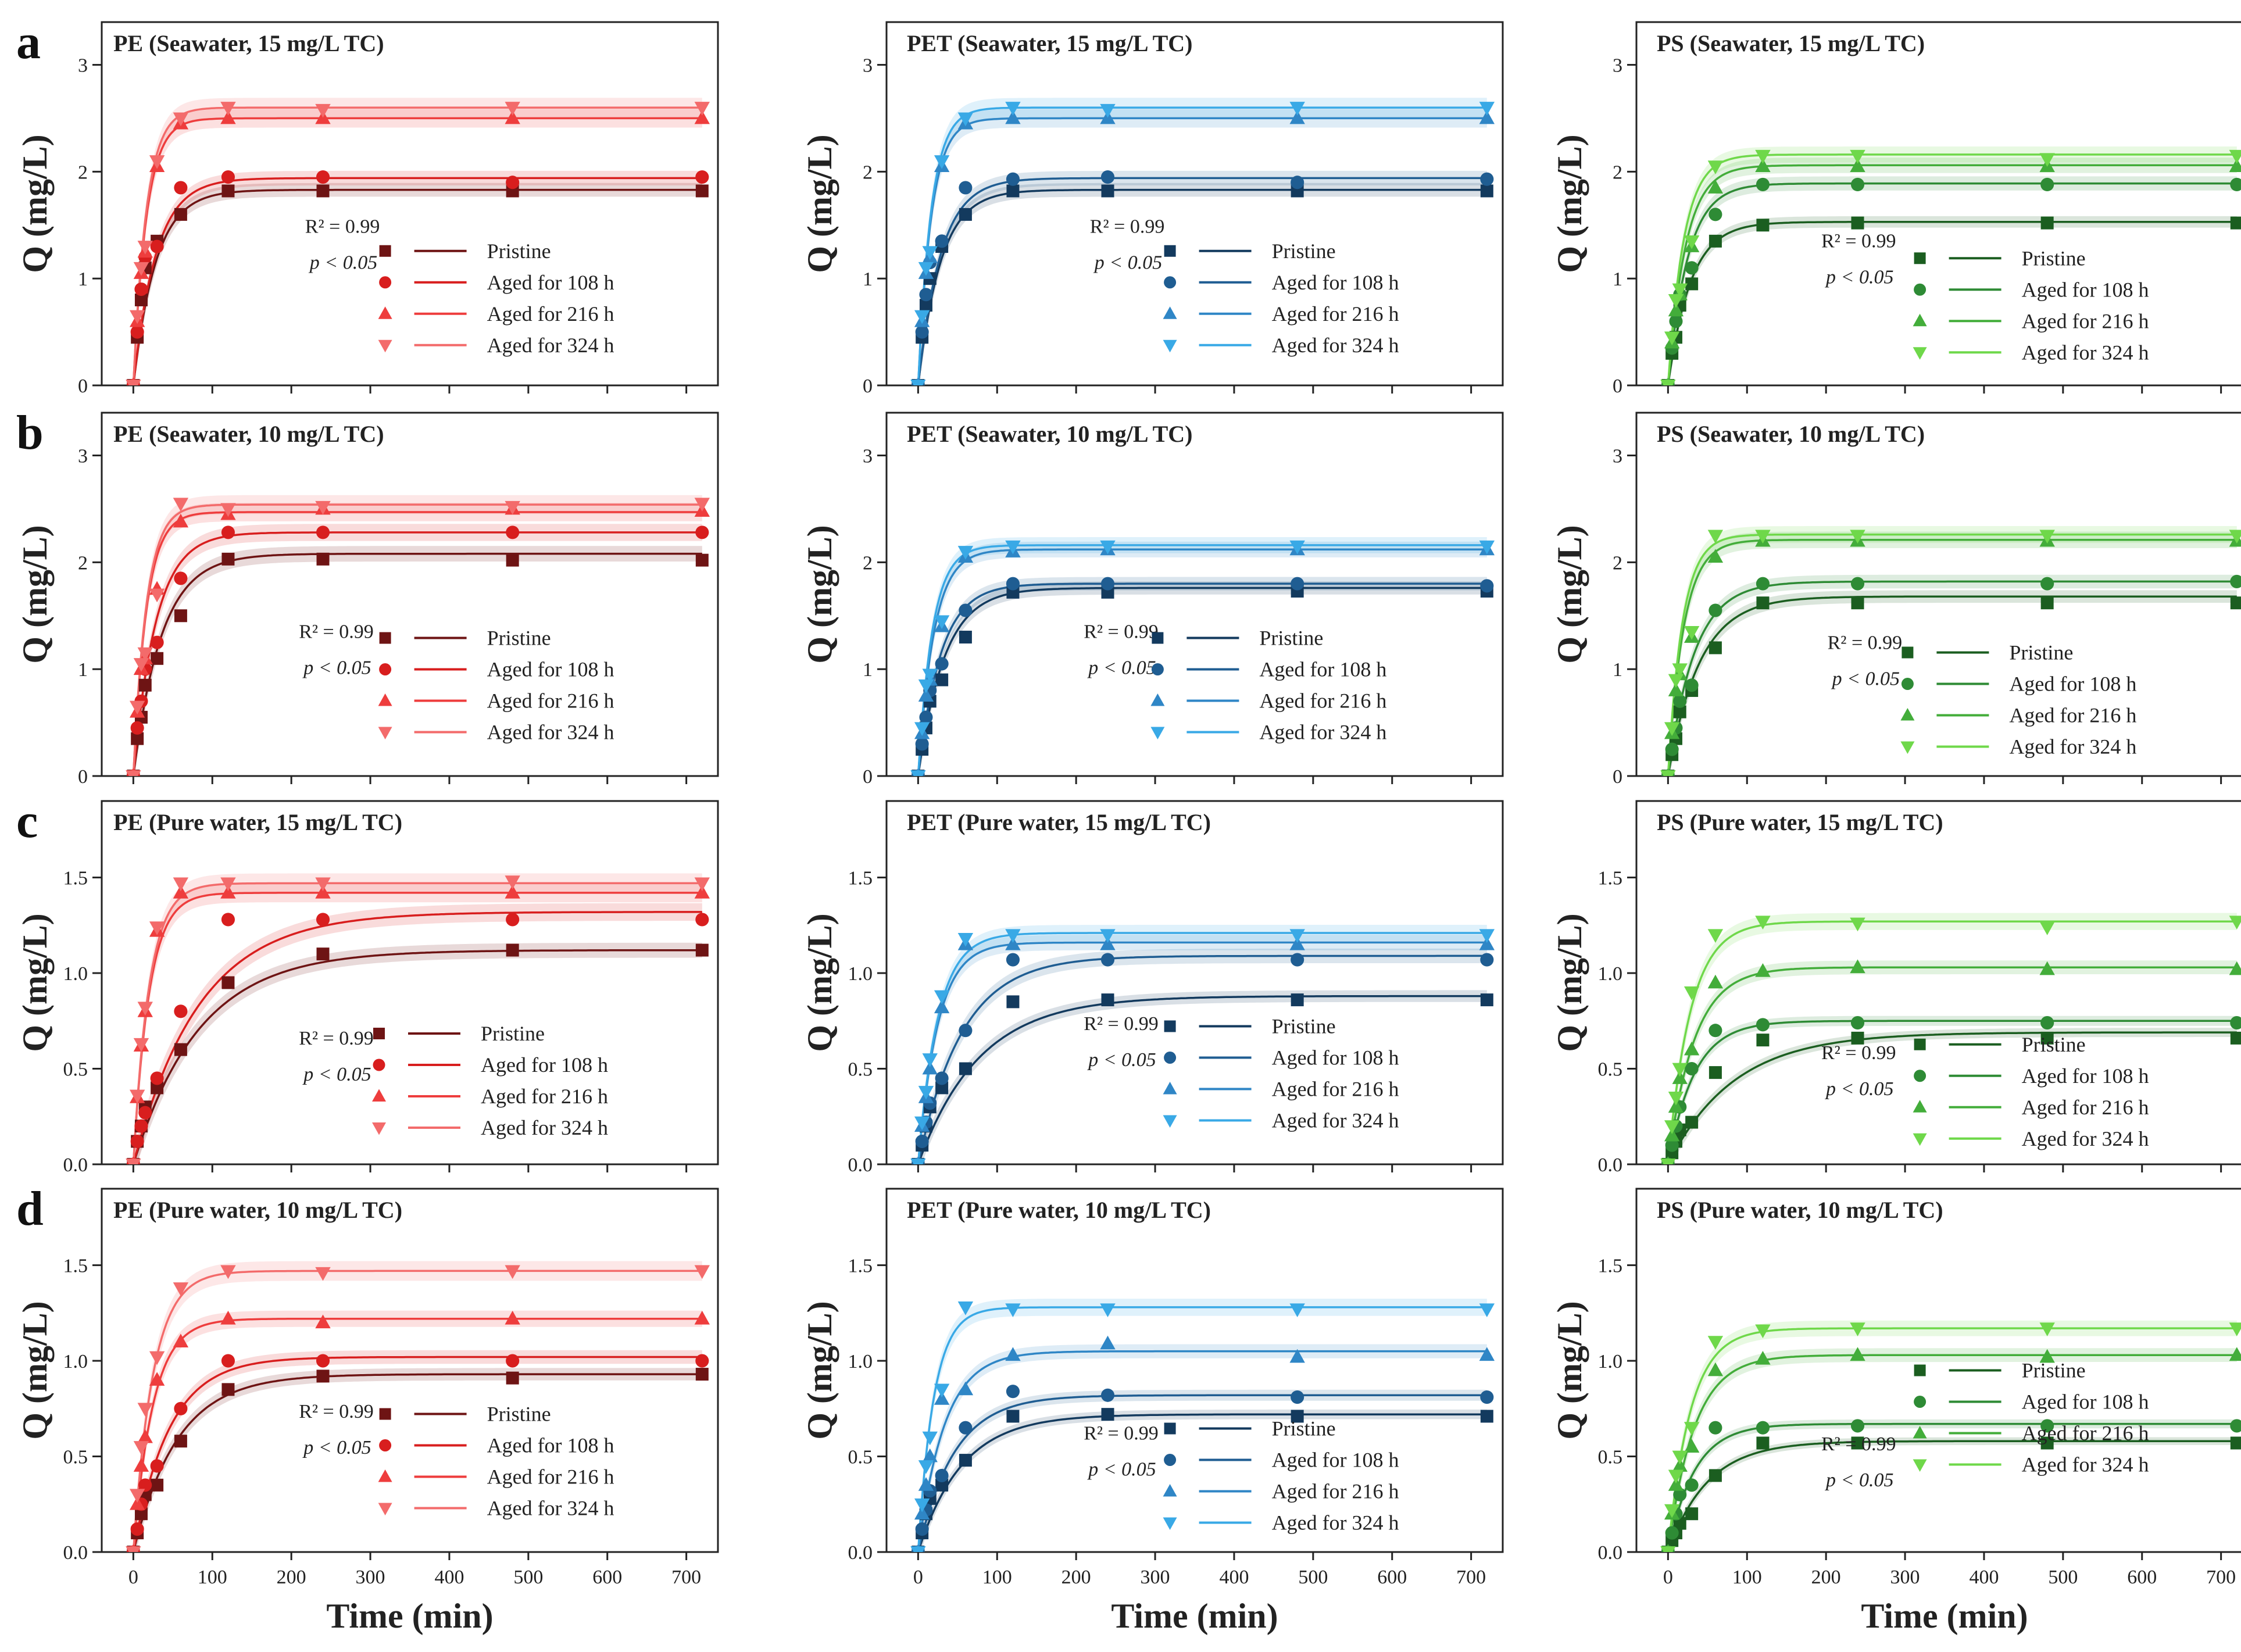  What do you see at coordinates (35, 594) in the screenshot?
I see `y-axis-label: Q (mg/L)` at bounding box center [35, 594].